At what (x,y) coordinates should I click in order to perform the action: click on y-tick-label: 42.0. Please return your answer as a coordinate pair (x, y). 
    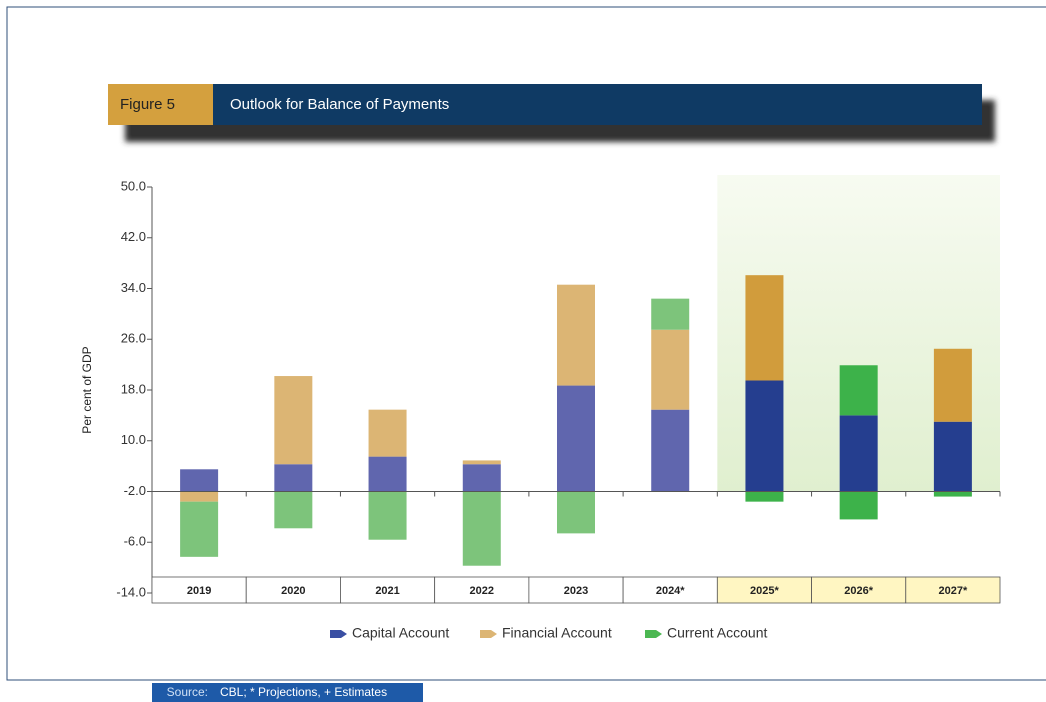
    Looking at the image, I should click on (133, 236).